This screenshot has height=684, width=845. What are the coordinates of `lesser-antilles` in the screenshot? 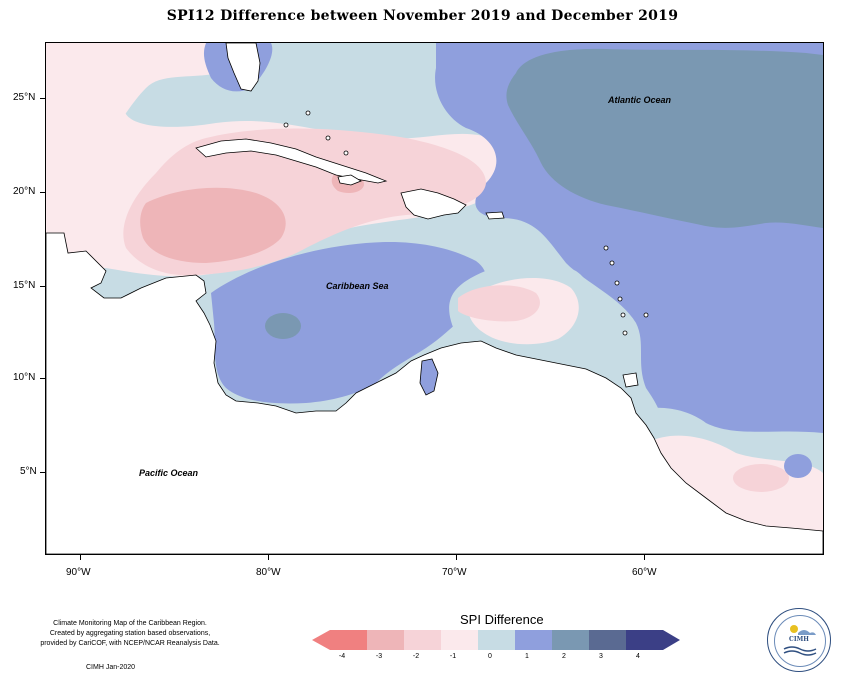 It's located at (466, 223).